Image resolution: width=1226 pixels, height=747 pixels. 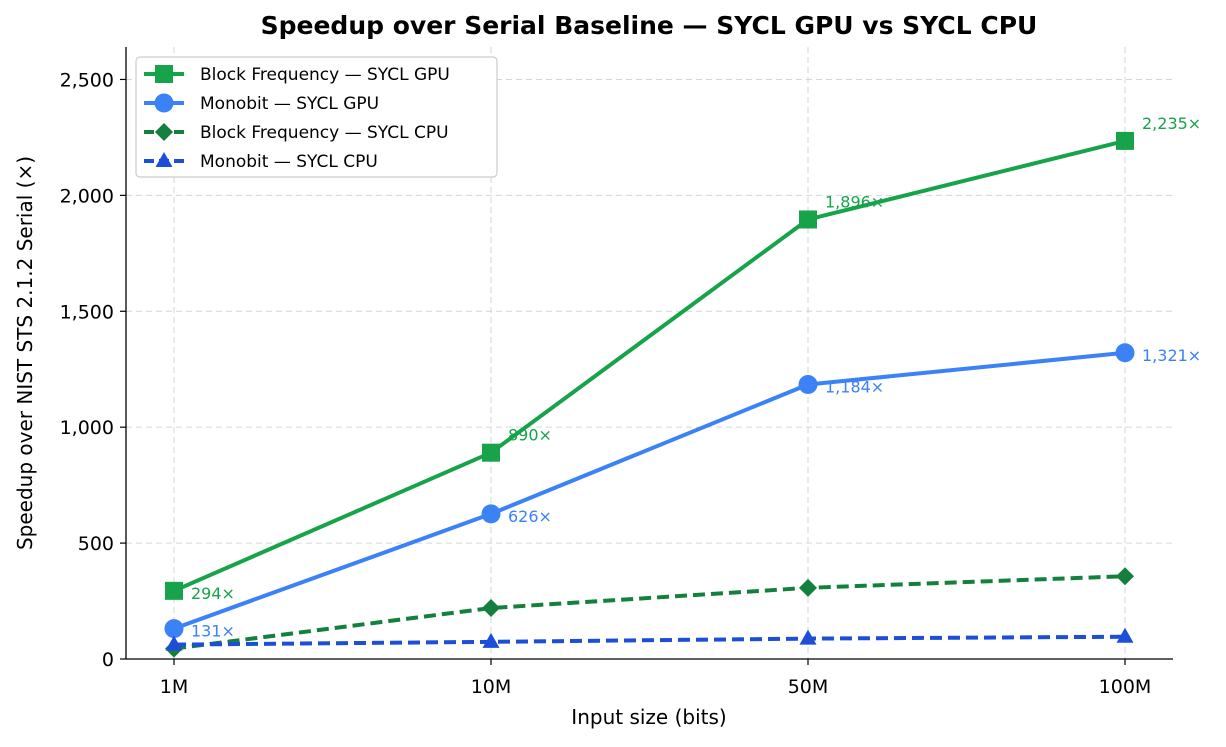 I want to click on y-axis-label: Speedup over NIST STS 2.1.2 Serial (×), so click(x=25, y=353).